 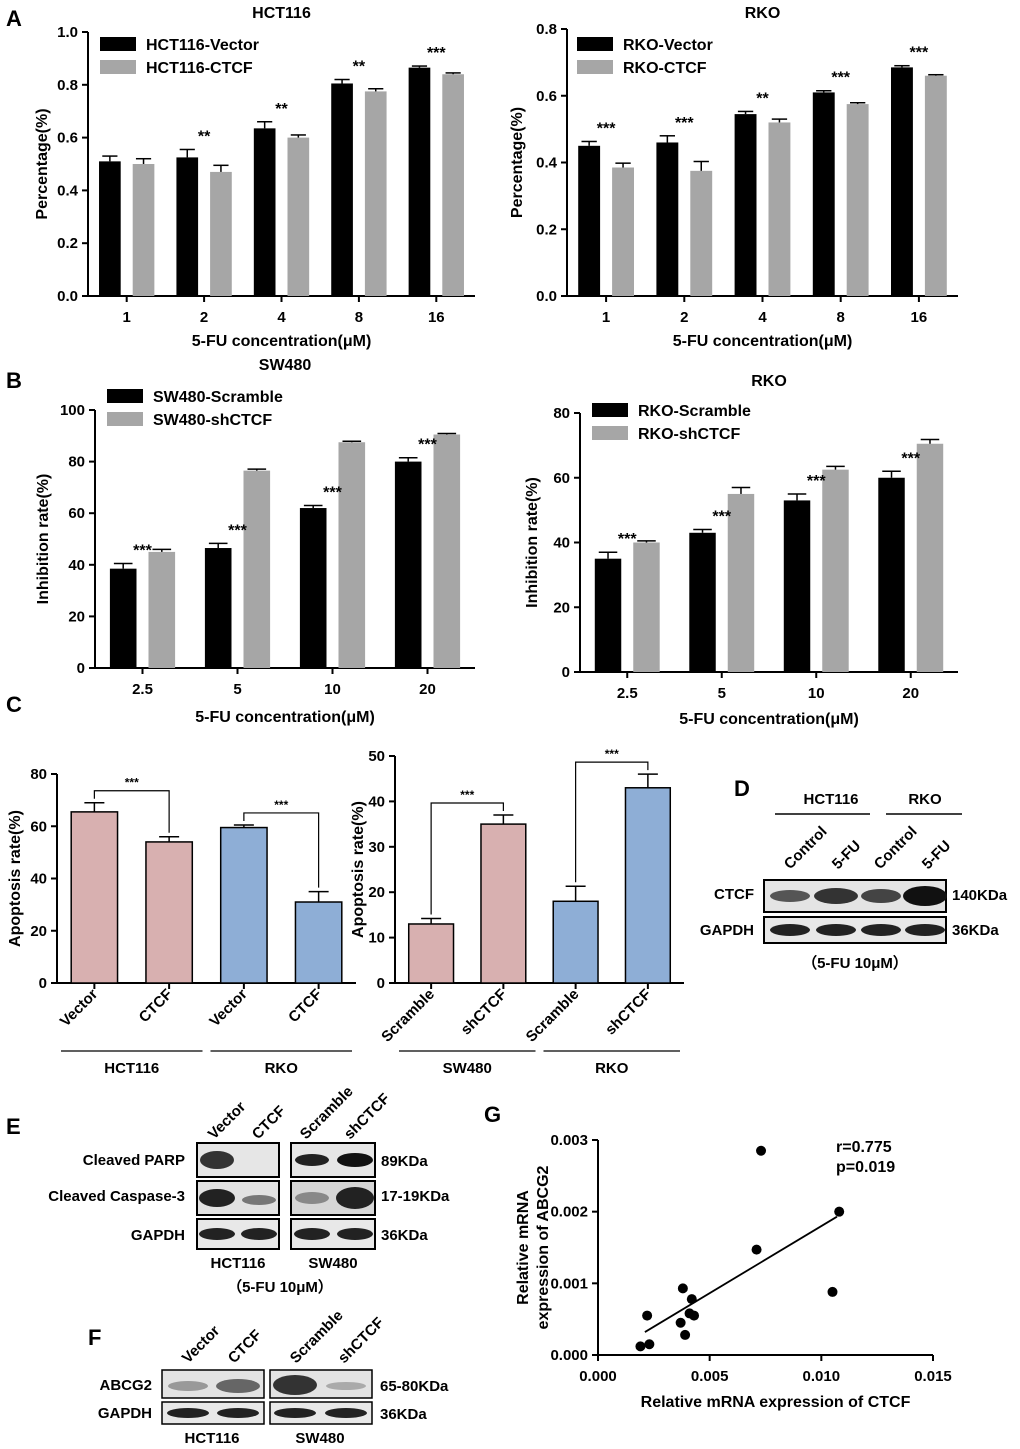 I want to click on y-tick-label: 0, so click(x=43, y=983).